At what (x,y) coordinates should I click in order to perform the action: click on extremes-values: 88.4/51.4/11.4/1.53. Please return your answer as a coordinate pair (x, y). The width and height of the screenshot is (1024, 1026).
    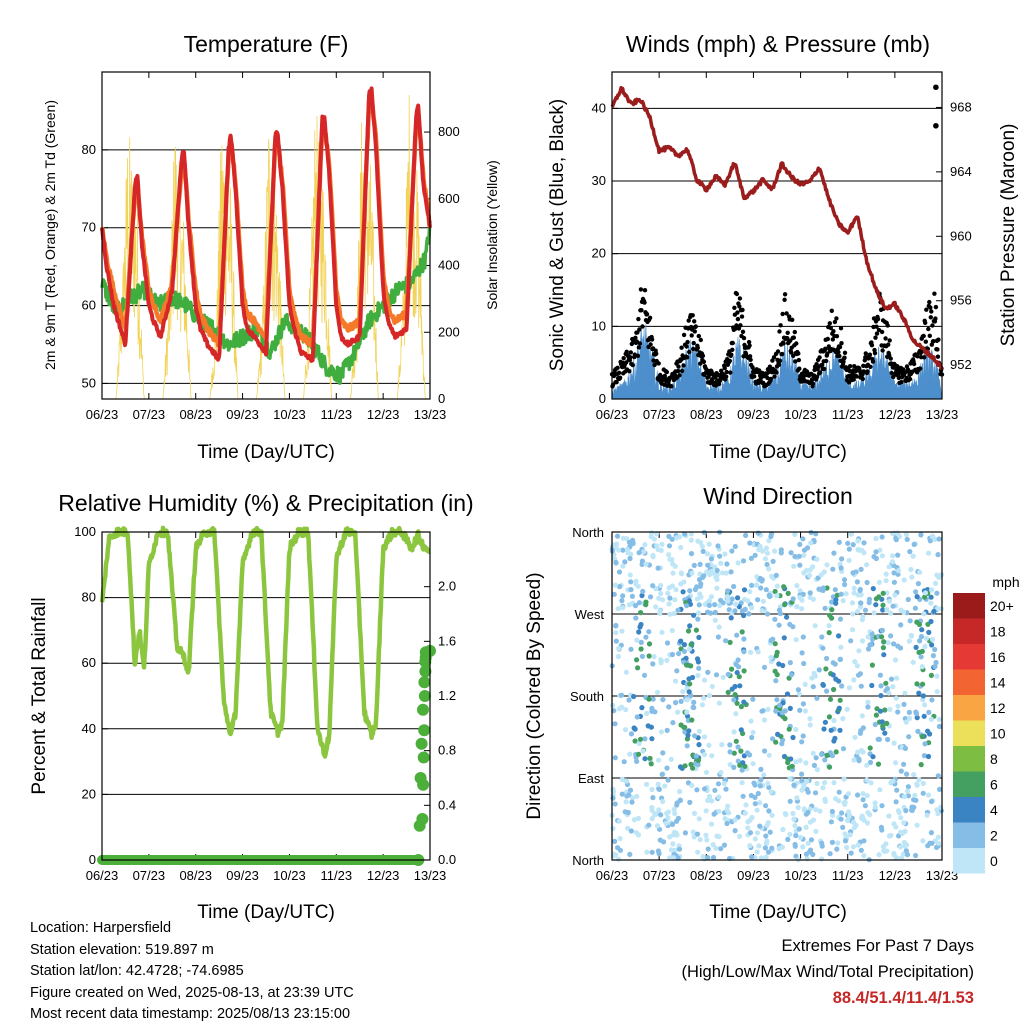
    Looking at the image, I should click on (903, 998).